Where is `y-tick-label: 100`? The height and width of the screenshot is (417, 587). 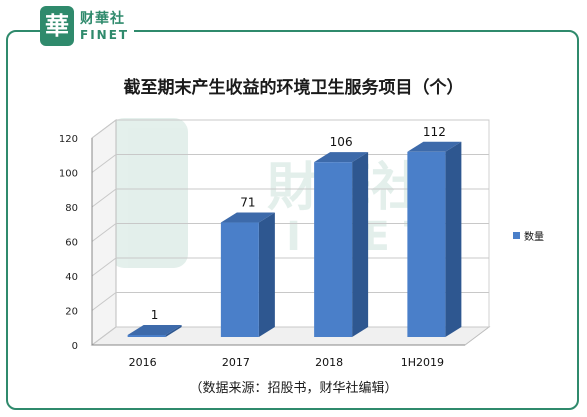 y-tick-label: 100 is located at coordinates (68, 174).